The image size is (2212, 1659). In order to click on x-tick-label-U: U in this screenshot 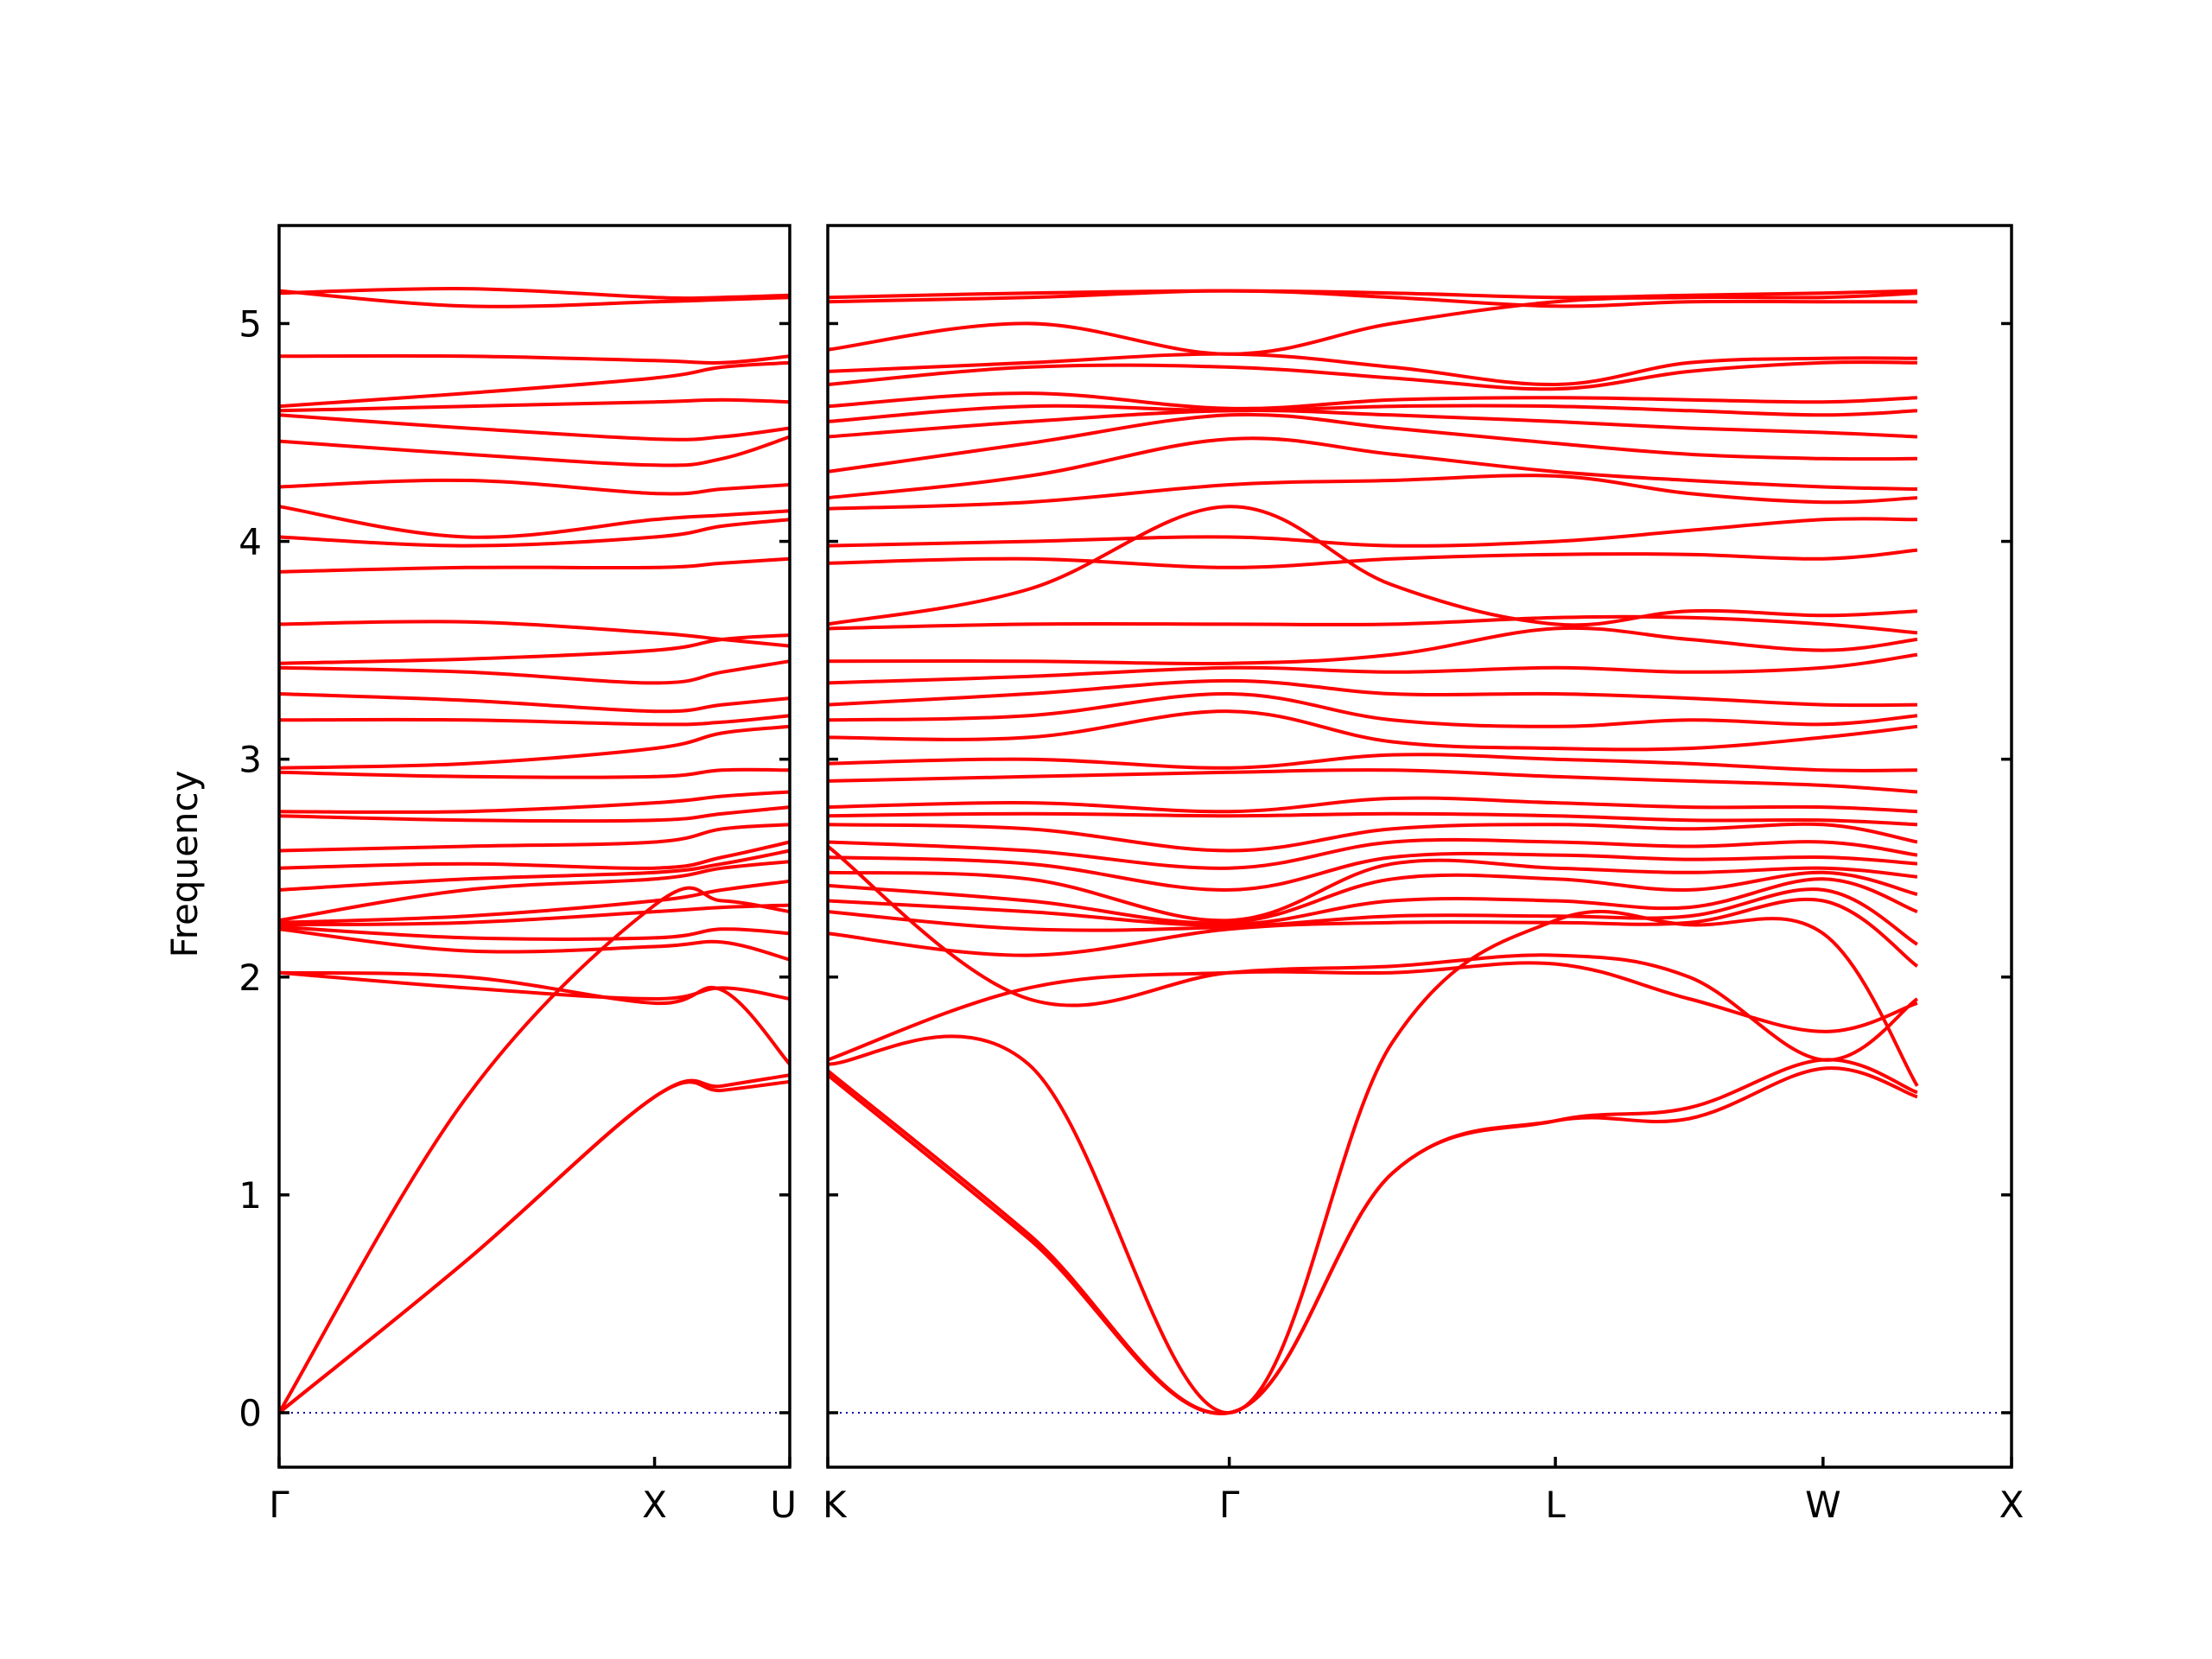, I will do `click(783, 1505)`.